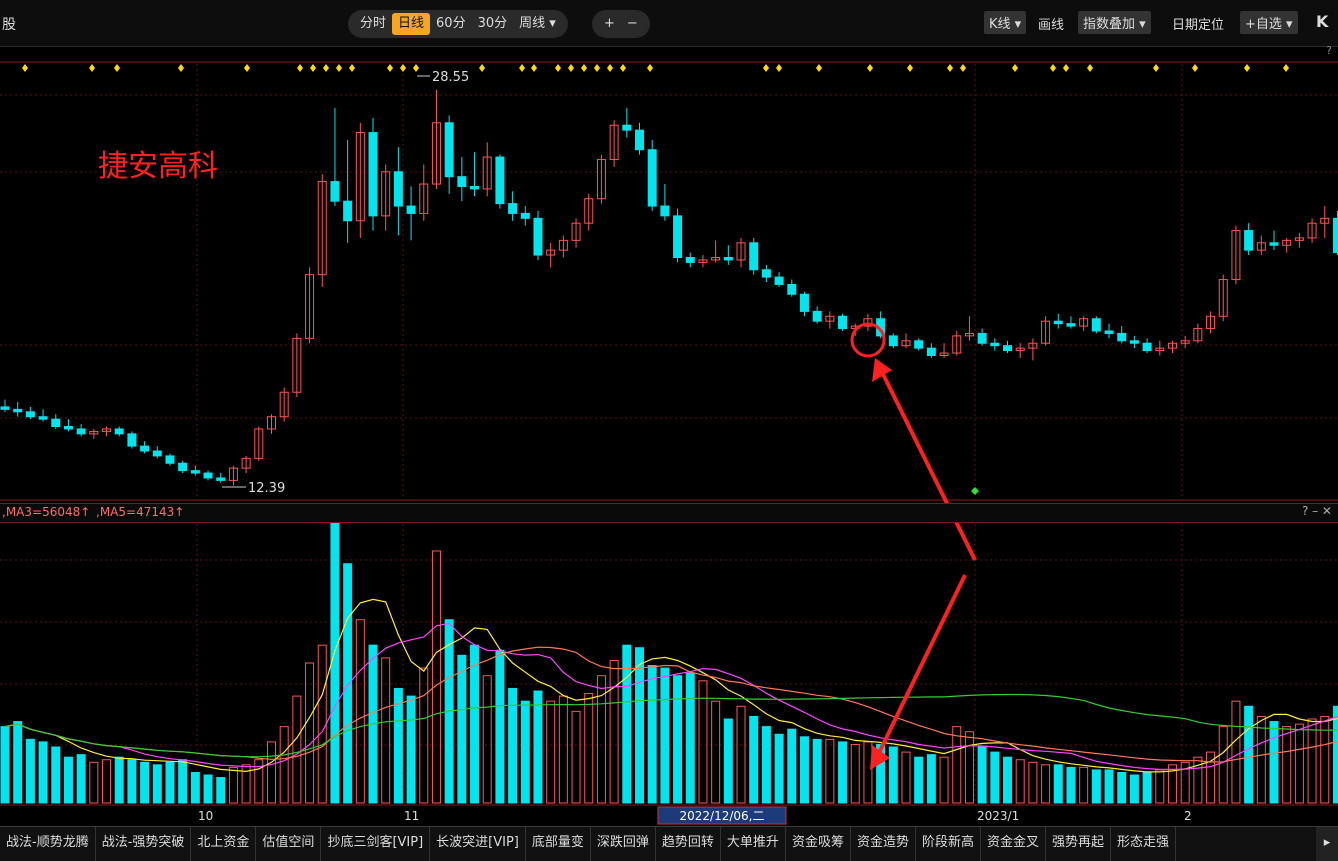  Describe the element at coordinates (451, 23) in the screenshot. I see `period-tab-60min: 60分` at that location.